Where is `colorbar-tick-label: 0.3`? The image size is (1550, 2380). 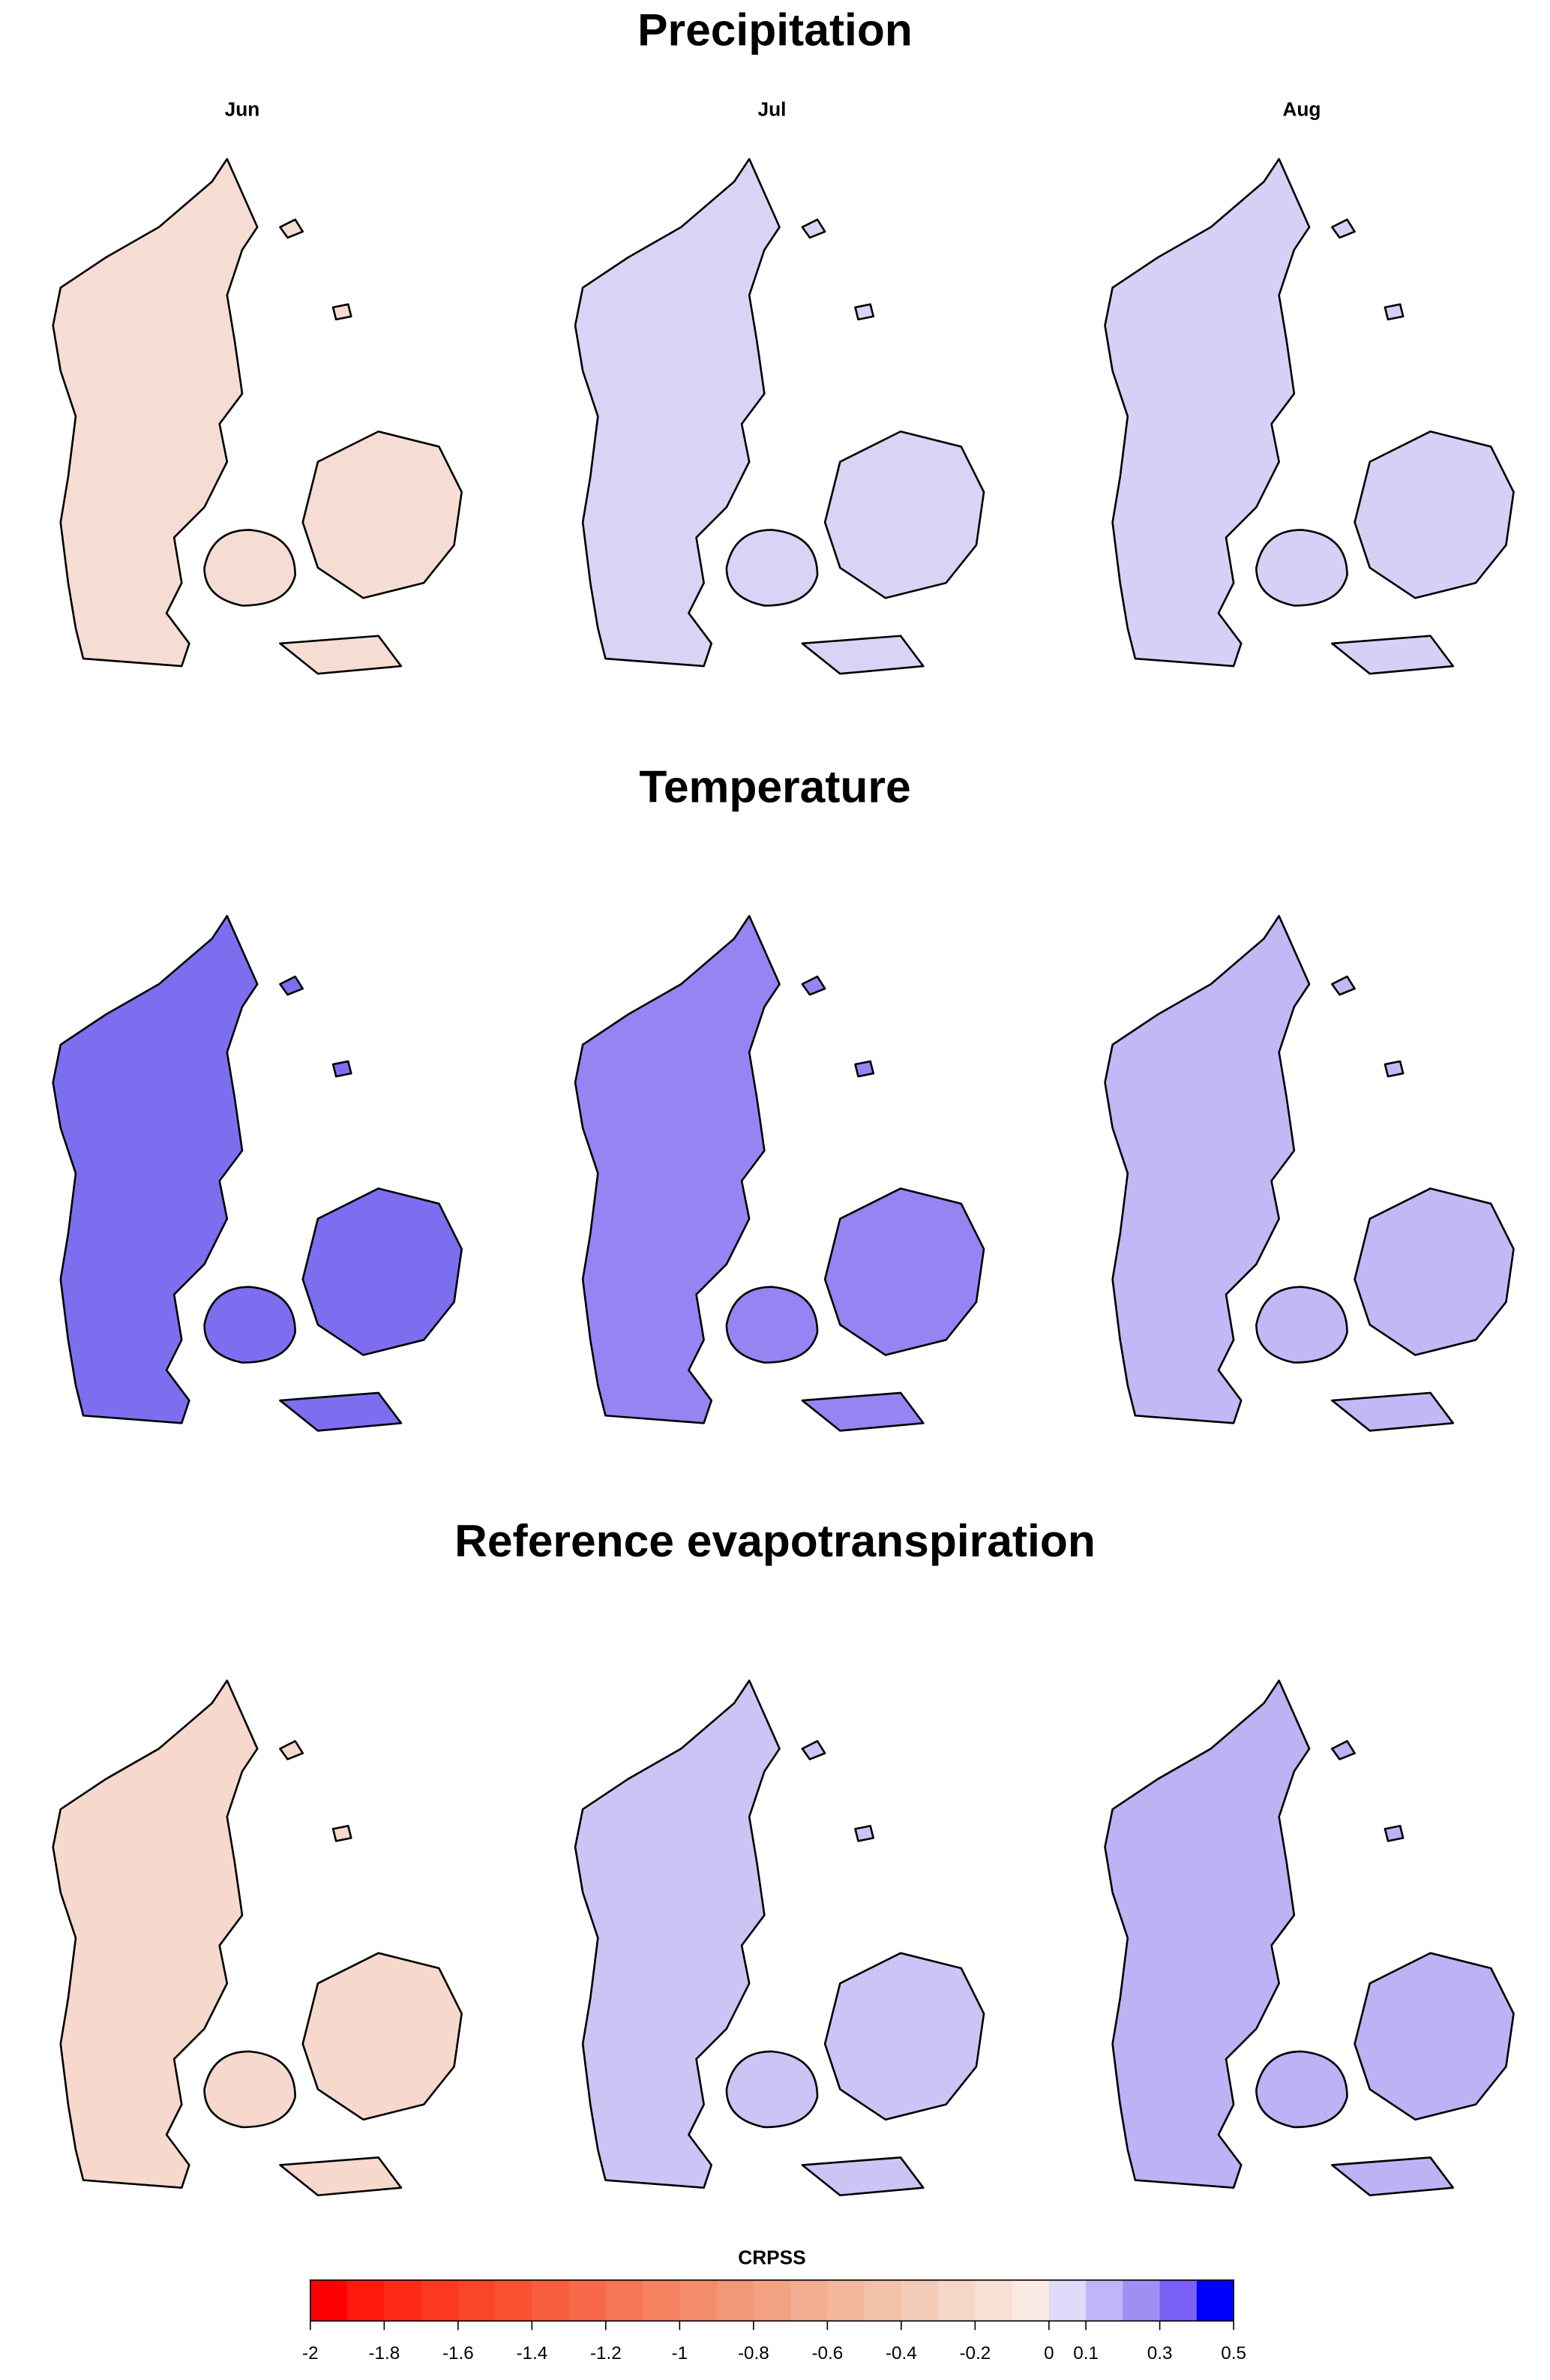 colorbar-tick-label: 0.3 is located at coordinates (1160, 2353).